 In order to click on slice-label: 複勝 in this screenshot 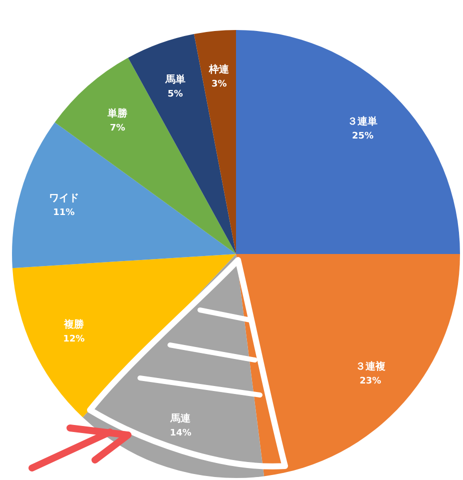, I will do `click(73, 324)`.